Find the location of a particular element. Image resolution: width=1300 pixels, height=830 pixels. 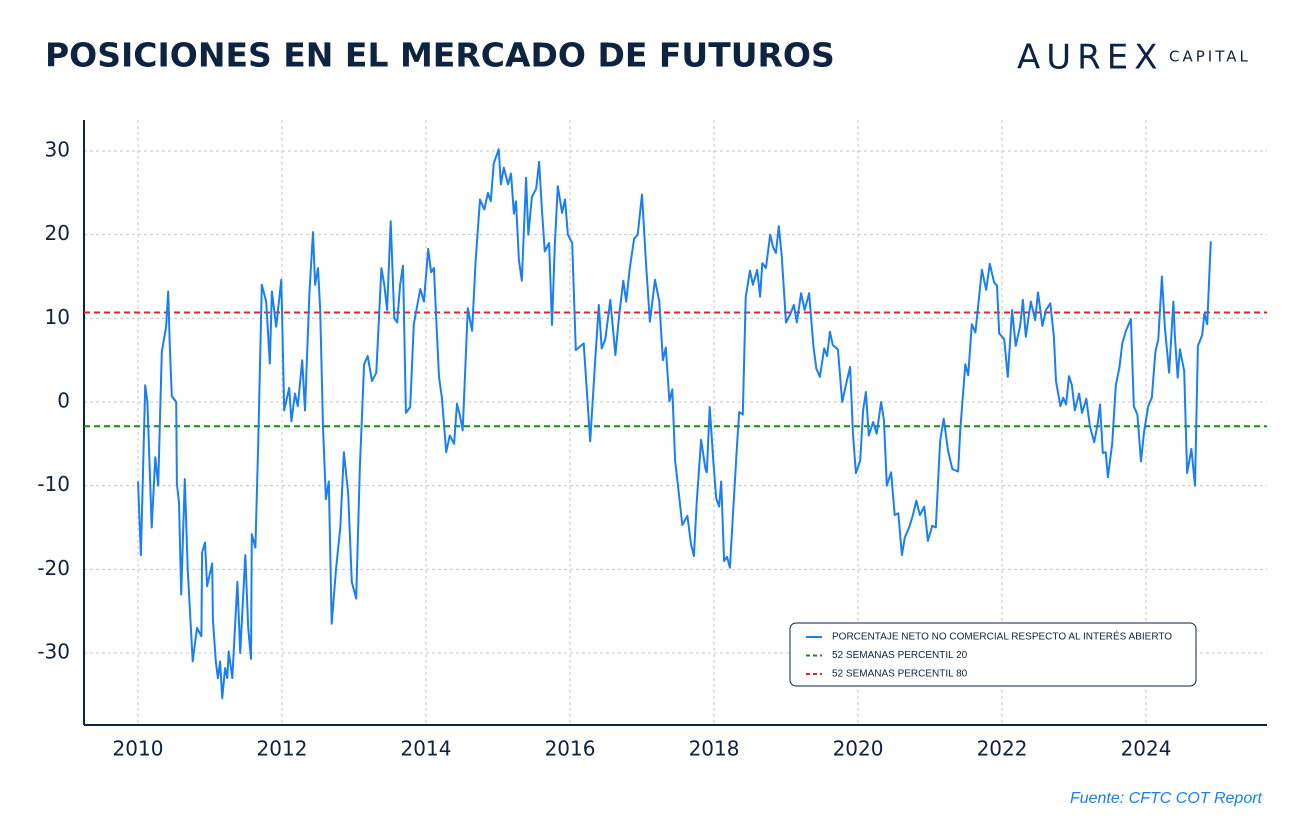

chart-title: POSICIONES EN EL MERCADO DE FUTUROS is located at coordinates (440, 55).